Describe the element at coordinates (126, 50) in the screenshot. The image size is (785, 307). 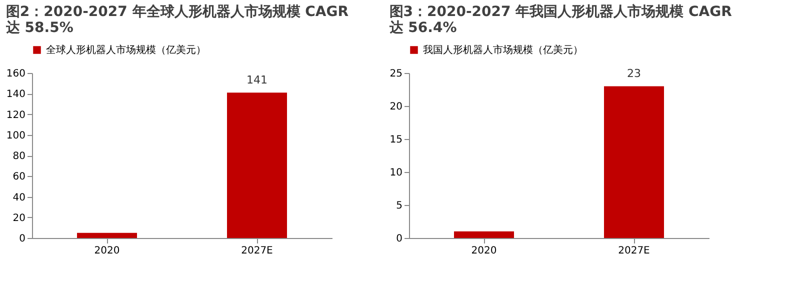
I see `legend-label: 全球人形机器人市场规模（亿美元）` at that location.